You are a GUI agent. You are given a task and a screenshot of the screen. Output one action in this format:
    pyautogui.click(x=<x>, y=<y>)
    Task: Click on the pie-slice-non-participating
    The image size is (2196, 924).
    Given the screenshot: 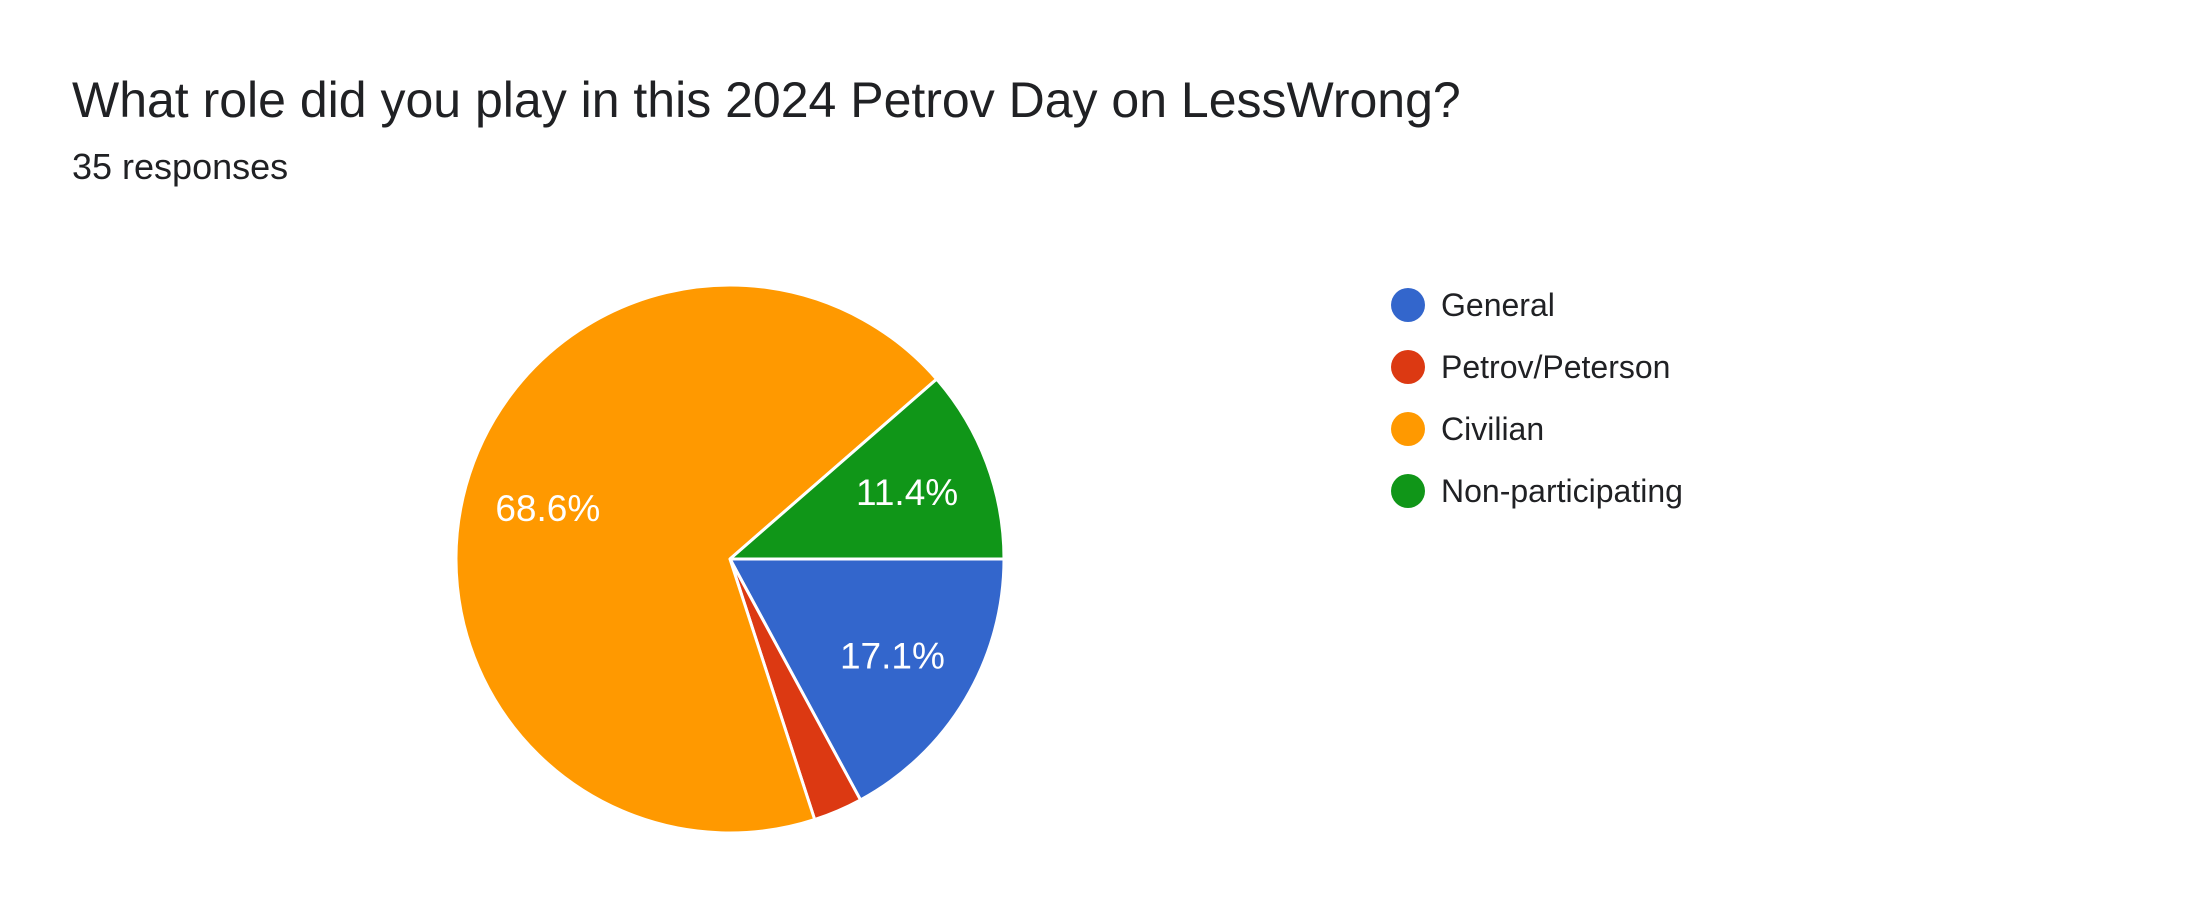 What is the action you would take?
    pyautogui.click(x=867, y=469)
    